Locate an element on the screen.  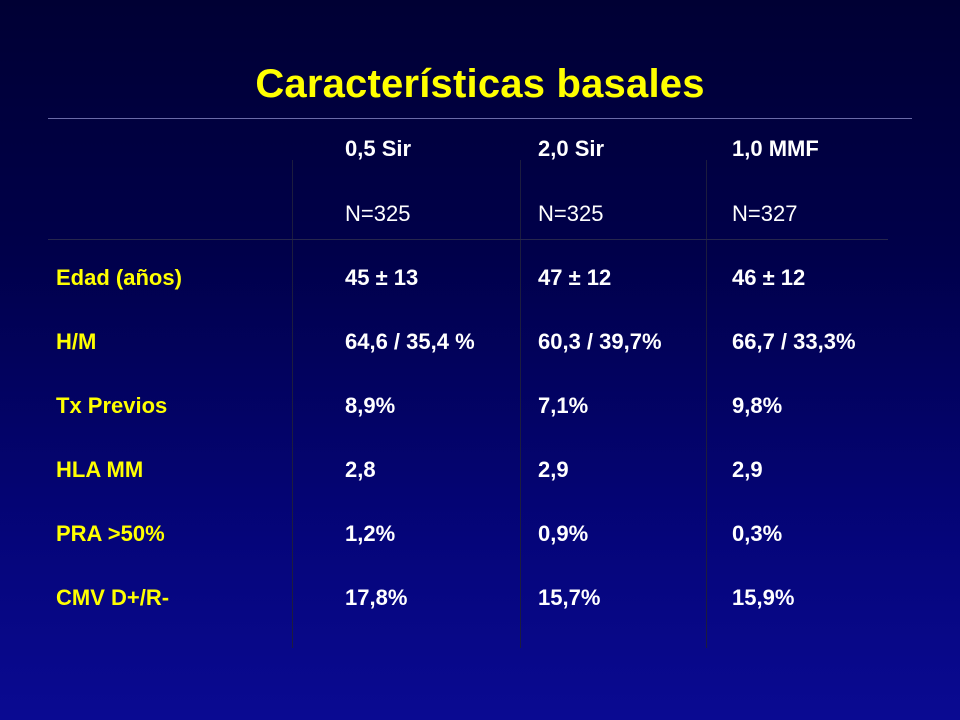
table-cell: 9,8% is located at coordinates (757, 405).